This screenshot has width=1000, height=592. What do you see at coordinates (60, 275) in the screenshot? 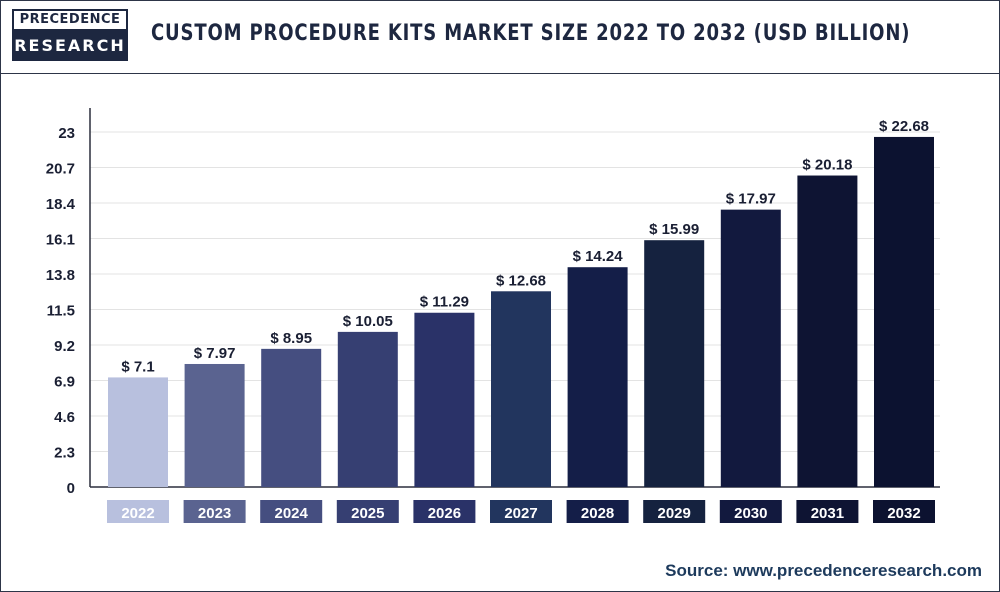
I see `y-tick-label: 13.8` at bounding box center [60, 275].